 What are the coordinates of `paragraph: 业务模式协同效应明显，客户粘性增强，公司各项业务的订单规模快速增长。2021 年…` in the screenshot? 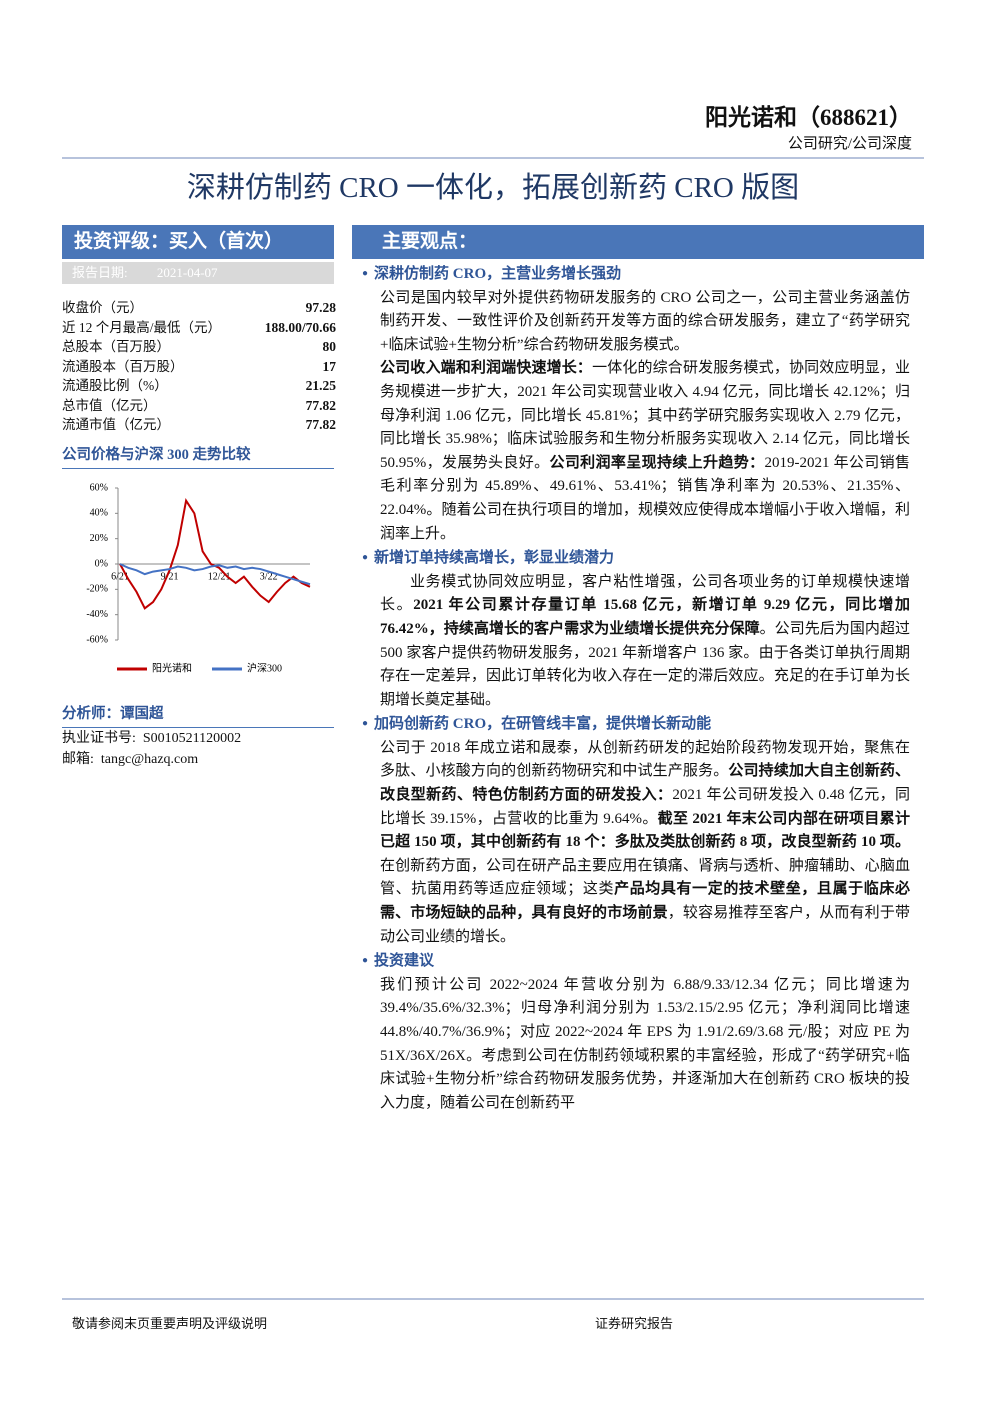 It's located at (645, 642).